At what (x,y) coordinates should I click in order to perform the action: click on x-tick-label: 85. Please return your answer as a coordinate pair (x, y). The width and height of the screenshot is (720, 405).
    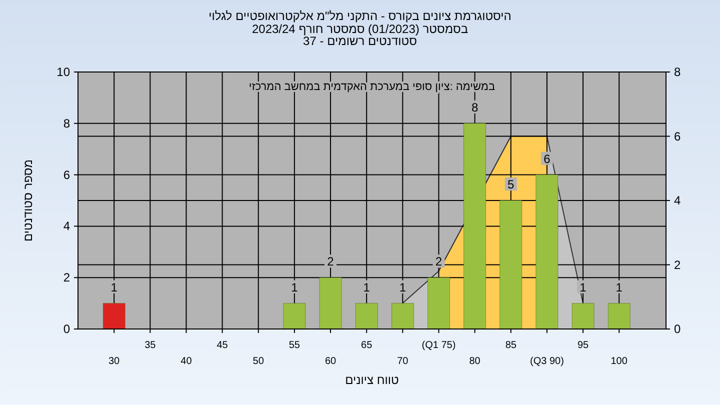
    Looking at the image, I should click on (511, 345).